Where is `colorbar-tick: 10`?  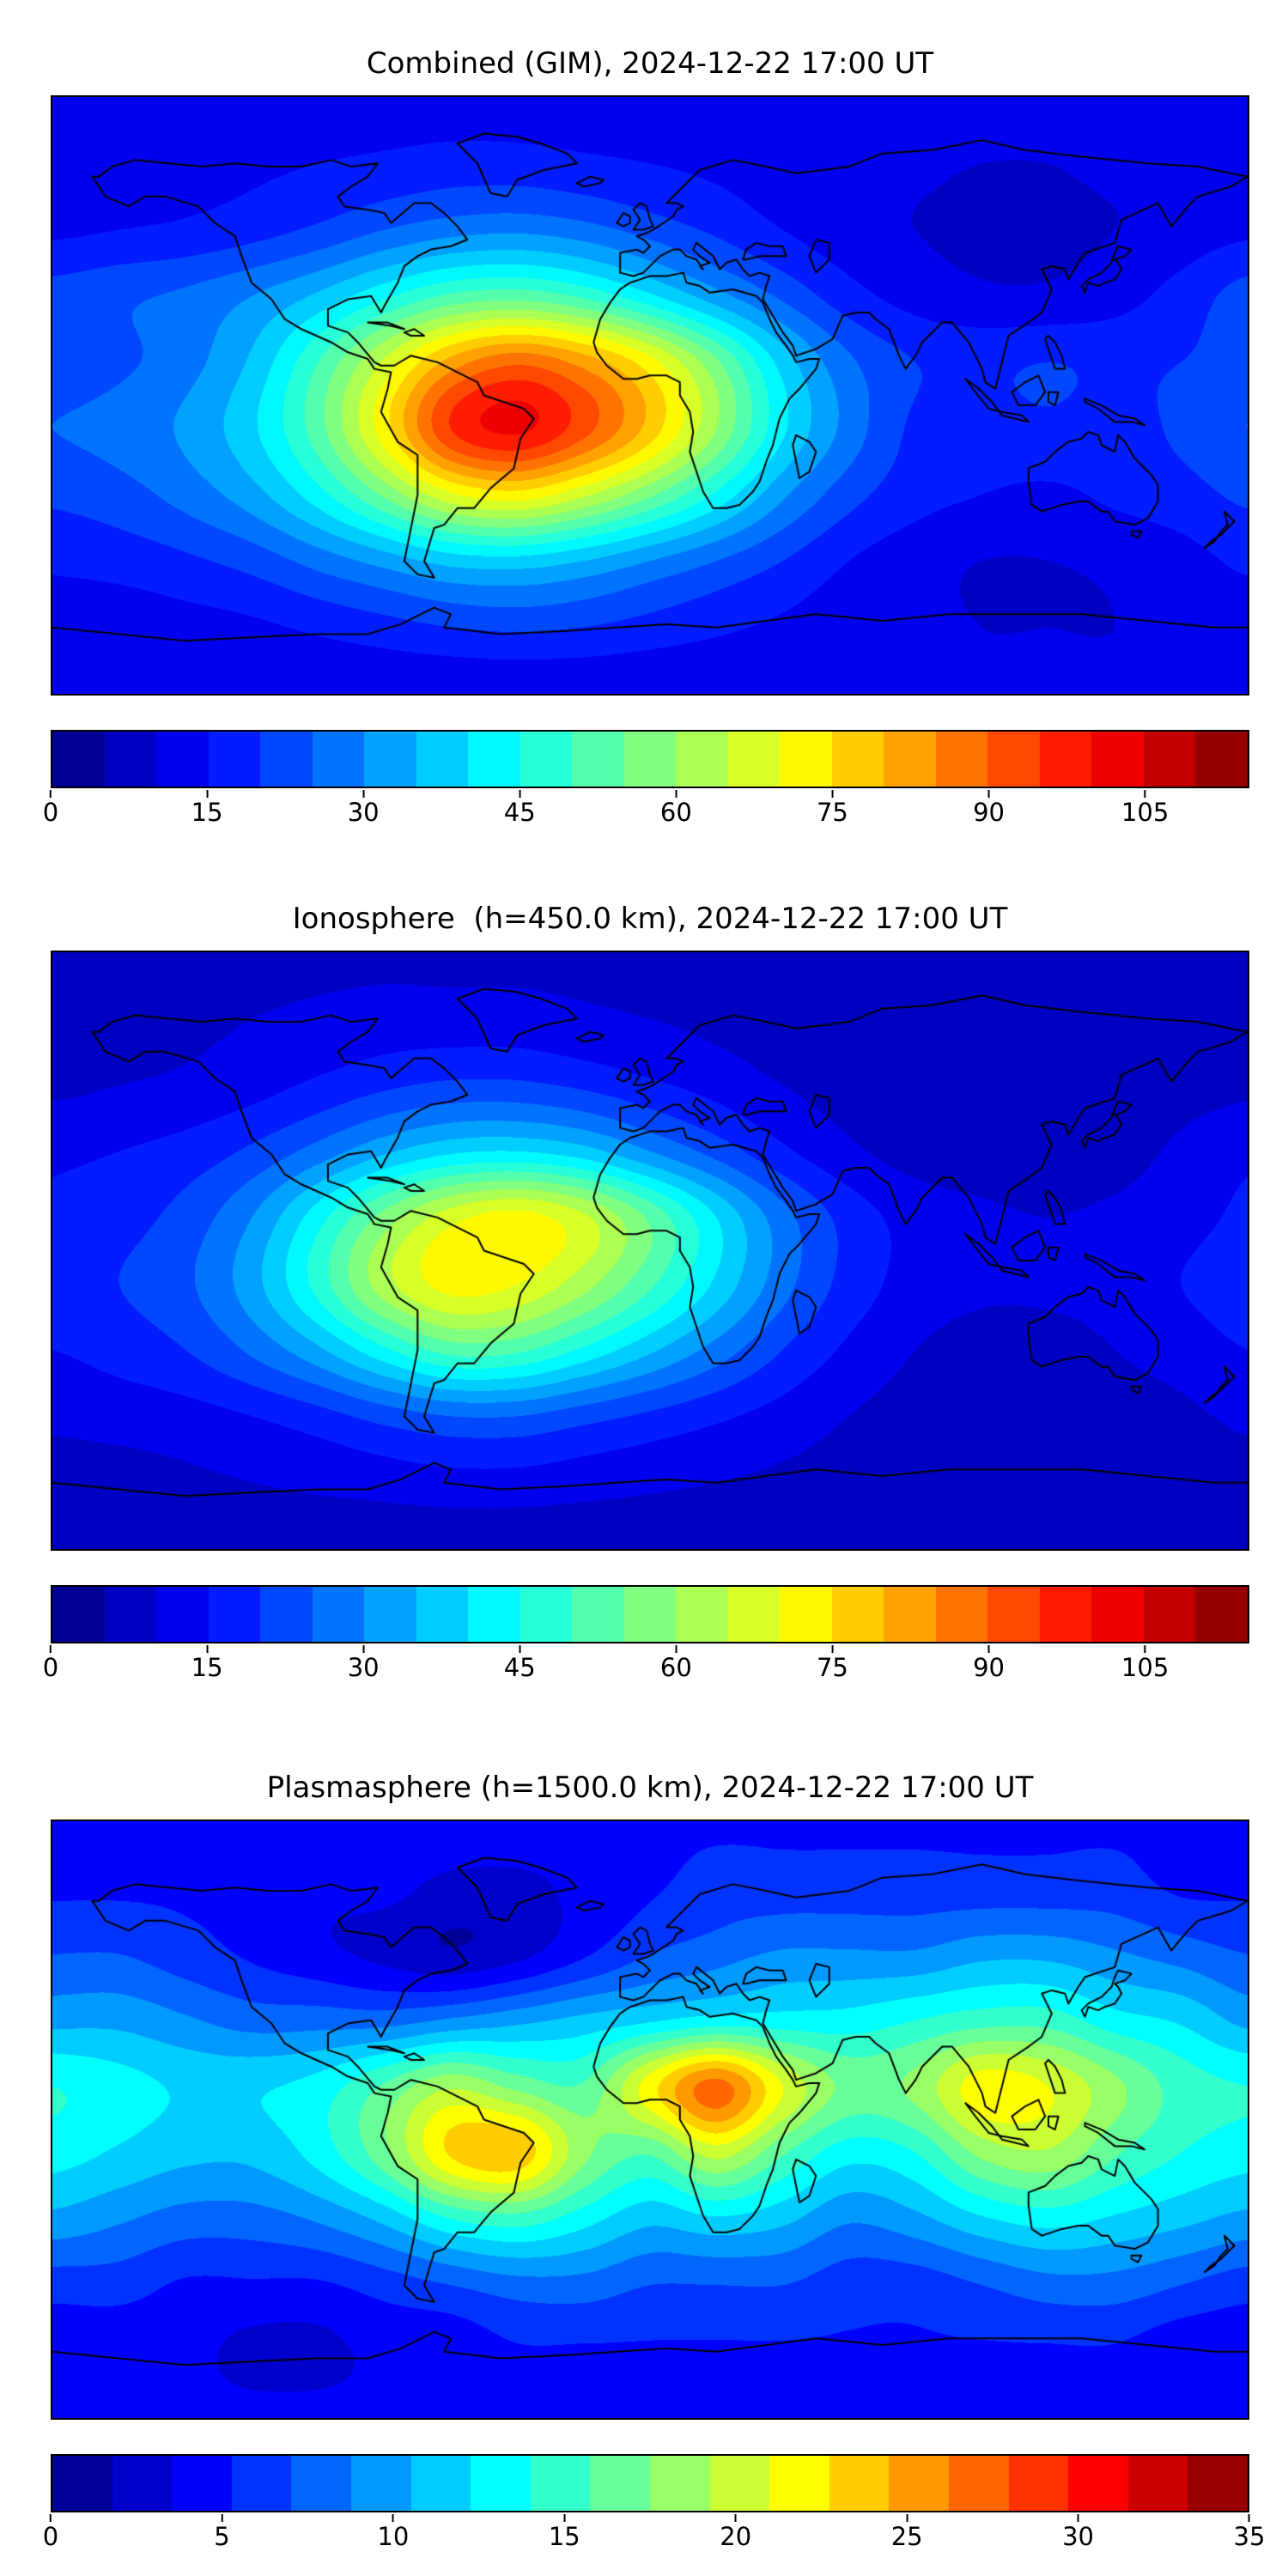 colorbar-tick: 10 is located at coordinates (393, 2532).